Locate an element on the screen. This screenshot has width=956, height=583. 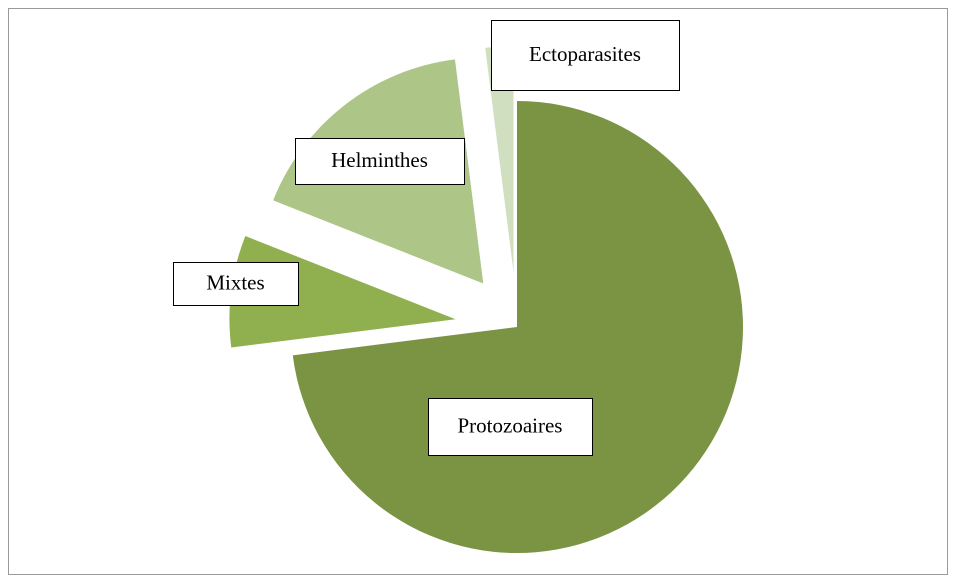
slice-label: Mixtes is located at coordinates (235, 282).